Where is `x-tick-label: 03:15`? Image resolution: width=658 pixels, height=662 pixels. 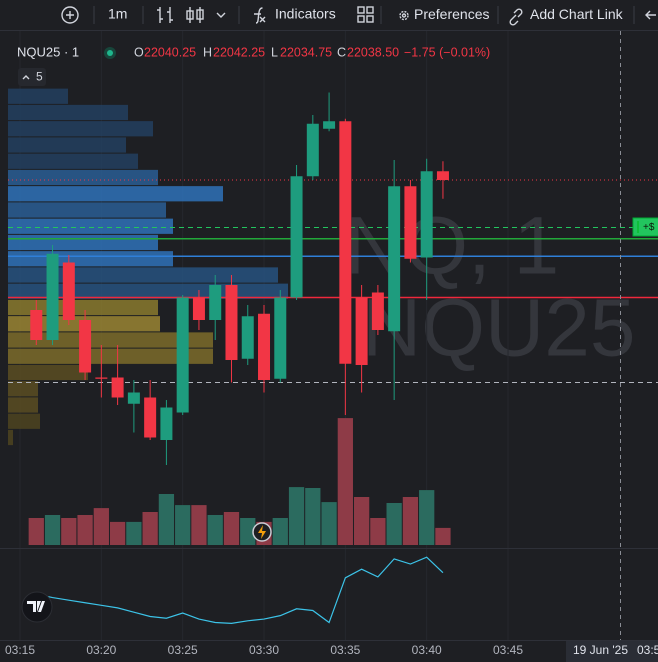
x-tick-label: 03:15 is located at coordinates (20, 650).